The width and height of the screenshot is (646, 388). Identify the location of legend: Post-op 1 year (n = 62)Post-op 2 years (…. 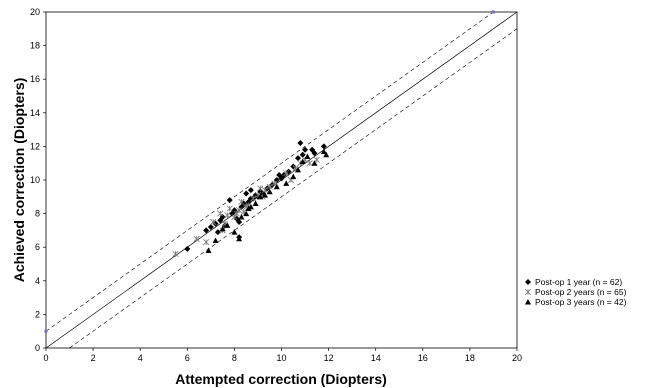
(575, 292).